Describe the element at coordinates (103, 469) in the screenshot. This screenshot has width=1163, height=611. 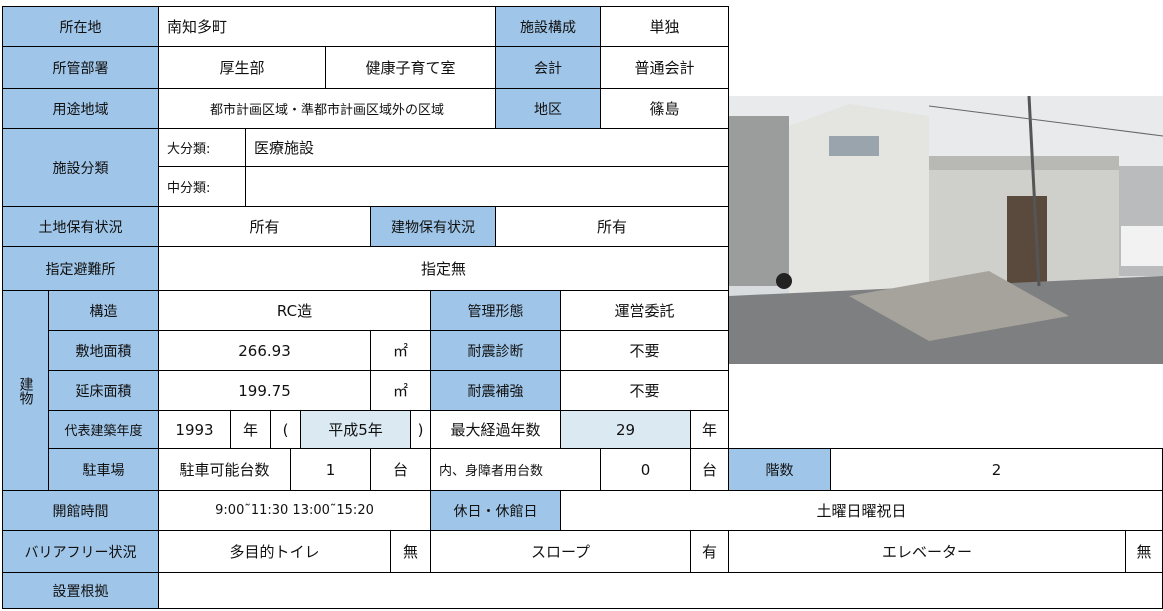
I see `header-cell: 駐車場` at that location.